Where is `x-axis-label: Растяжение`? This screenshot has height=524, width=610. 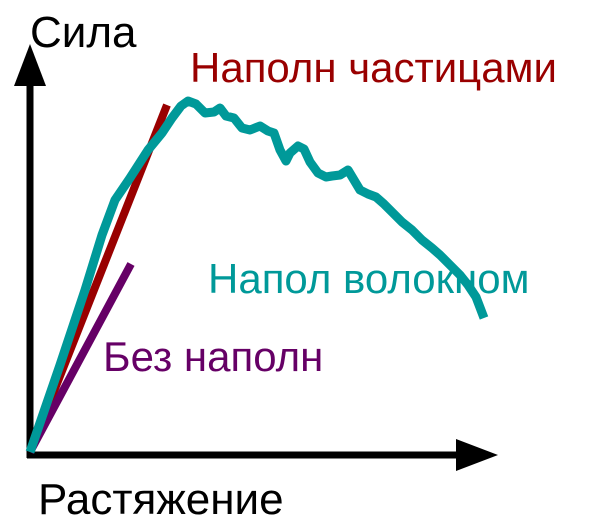 x-axis-label: Растяжение is located at coordinates (161, 499).